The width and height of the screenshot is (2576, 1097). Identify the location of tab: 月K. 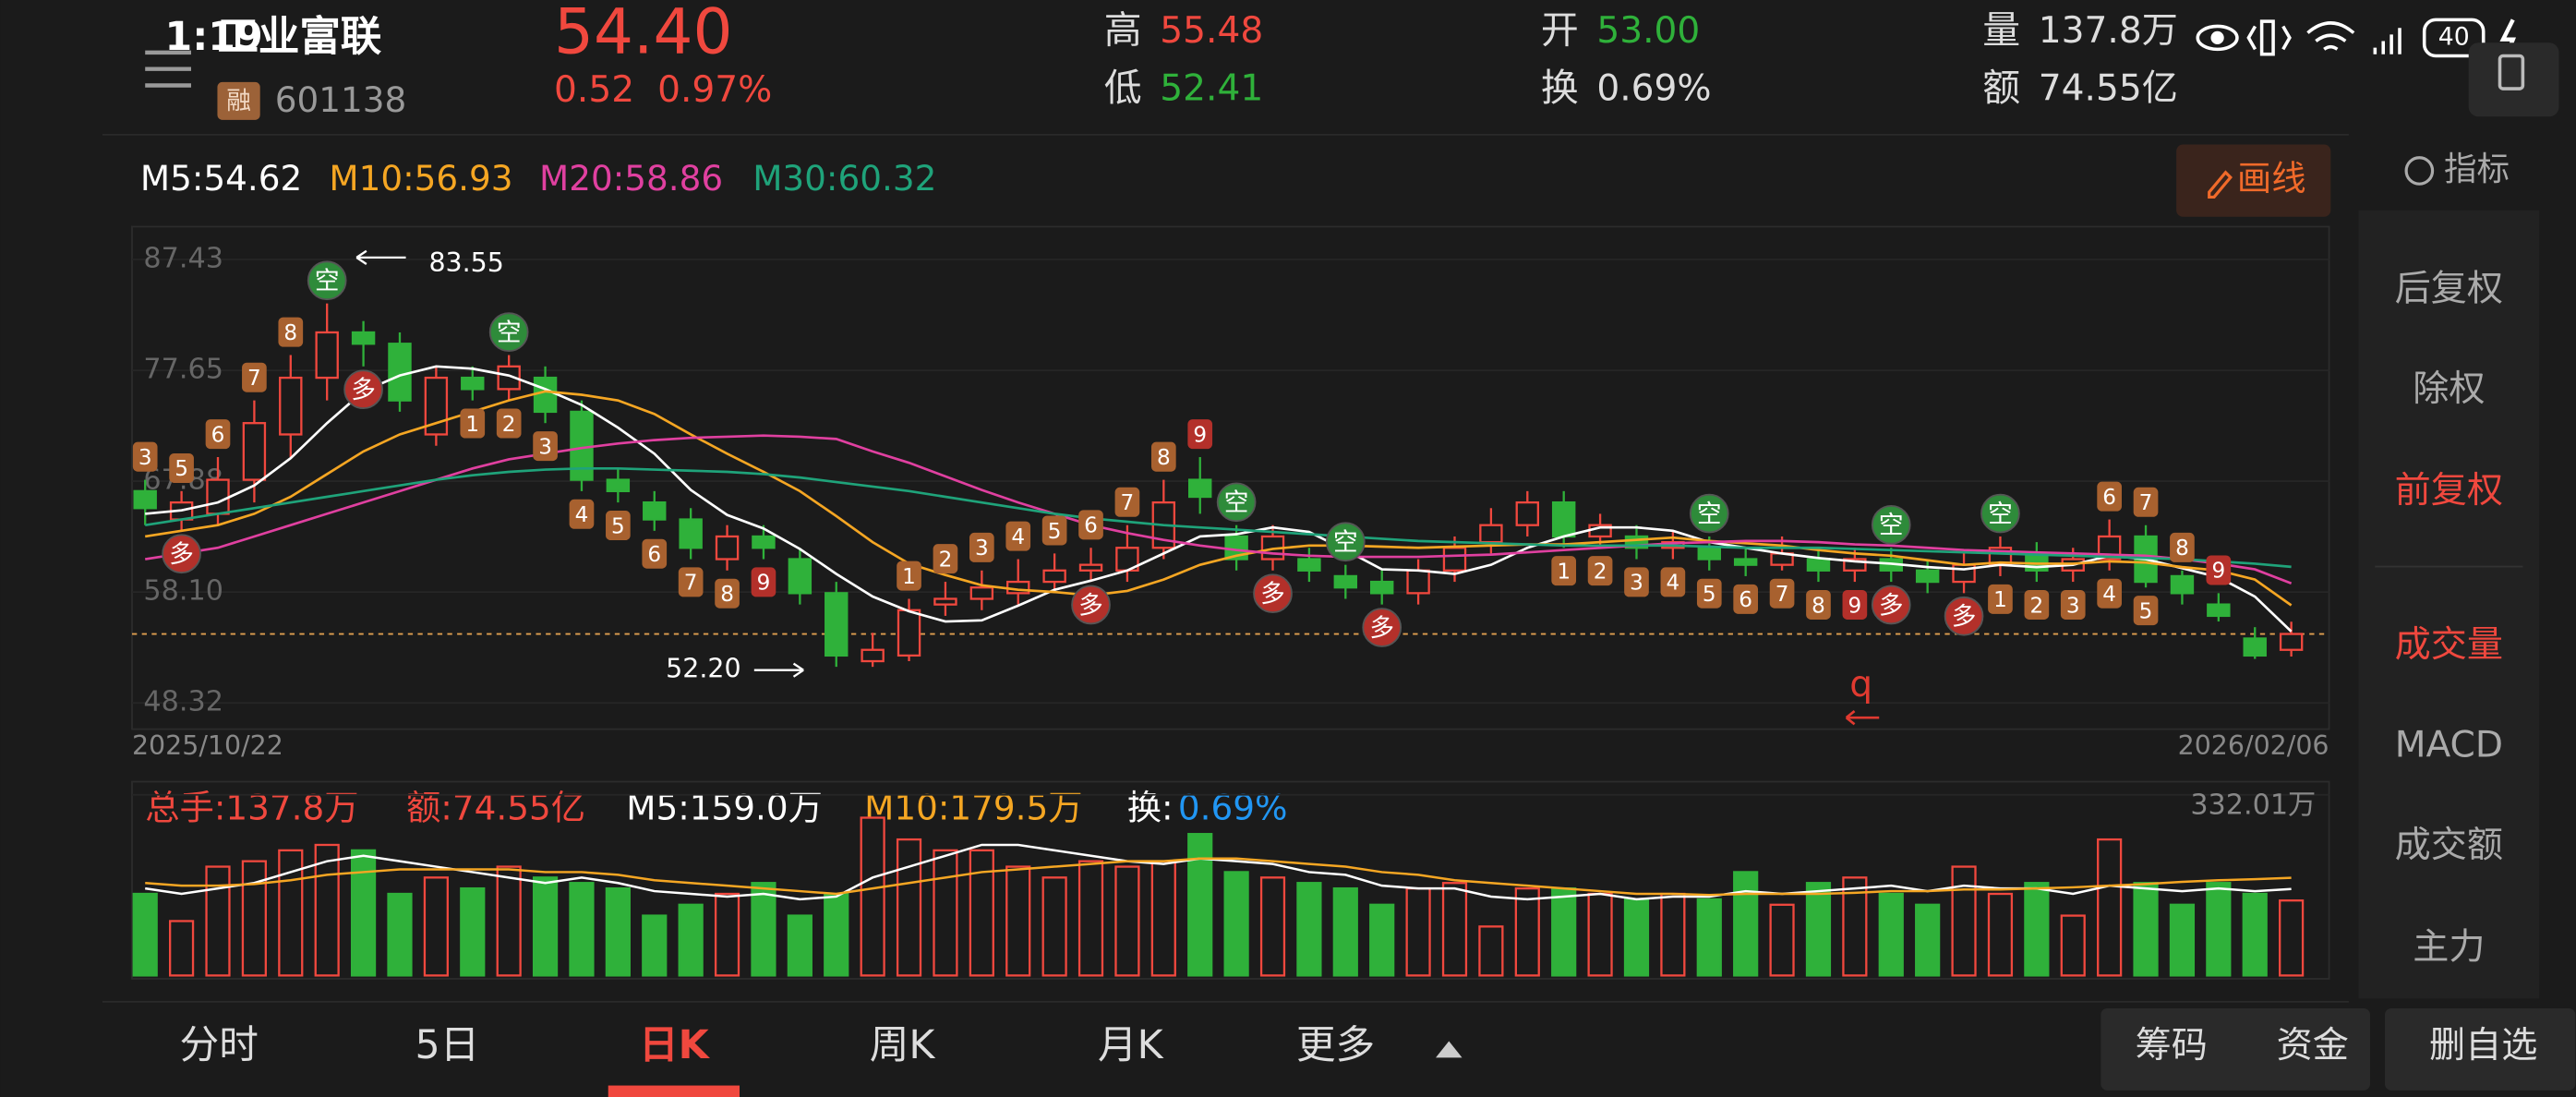
(1131, 1045).